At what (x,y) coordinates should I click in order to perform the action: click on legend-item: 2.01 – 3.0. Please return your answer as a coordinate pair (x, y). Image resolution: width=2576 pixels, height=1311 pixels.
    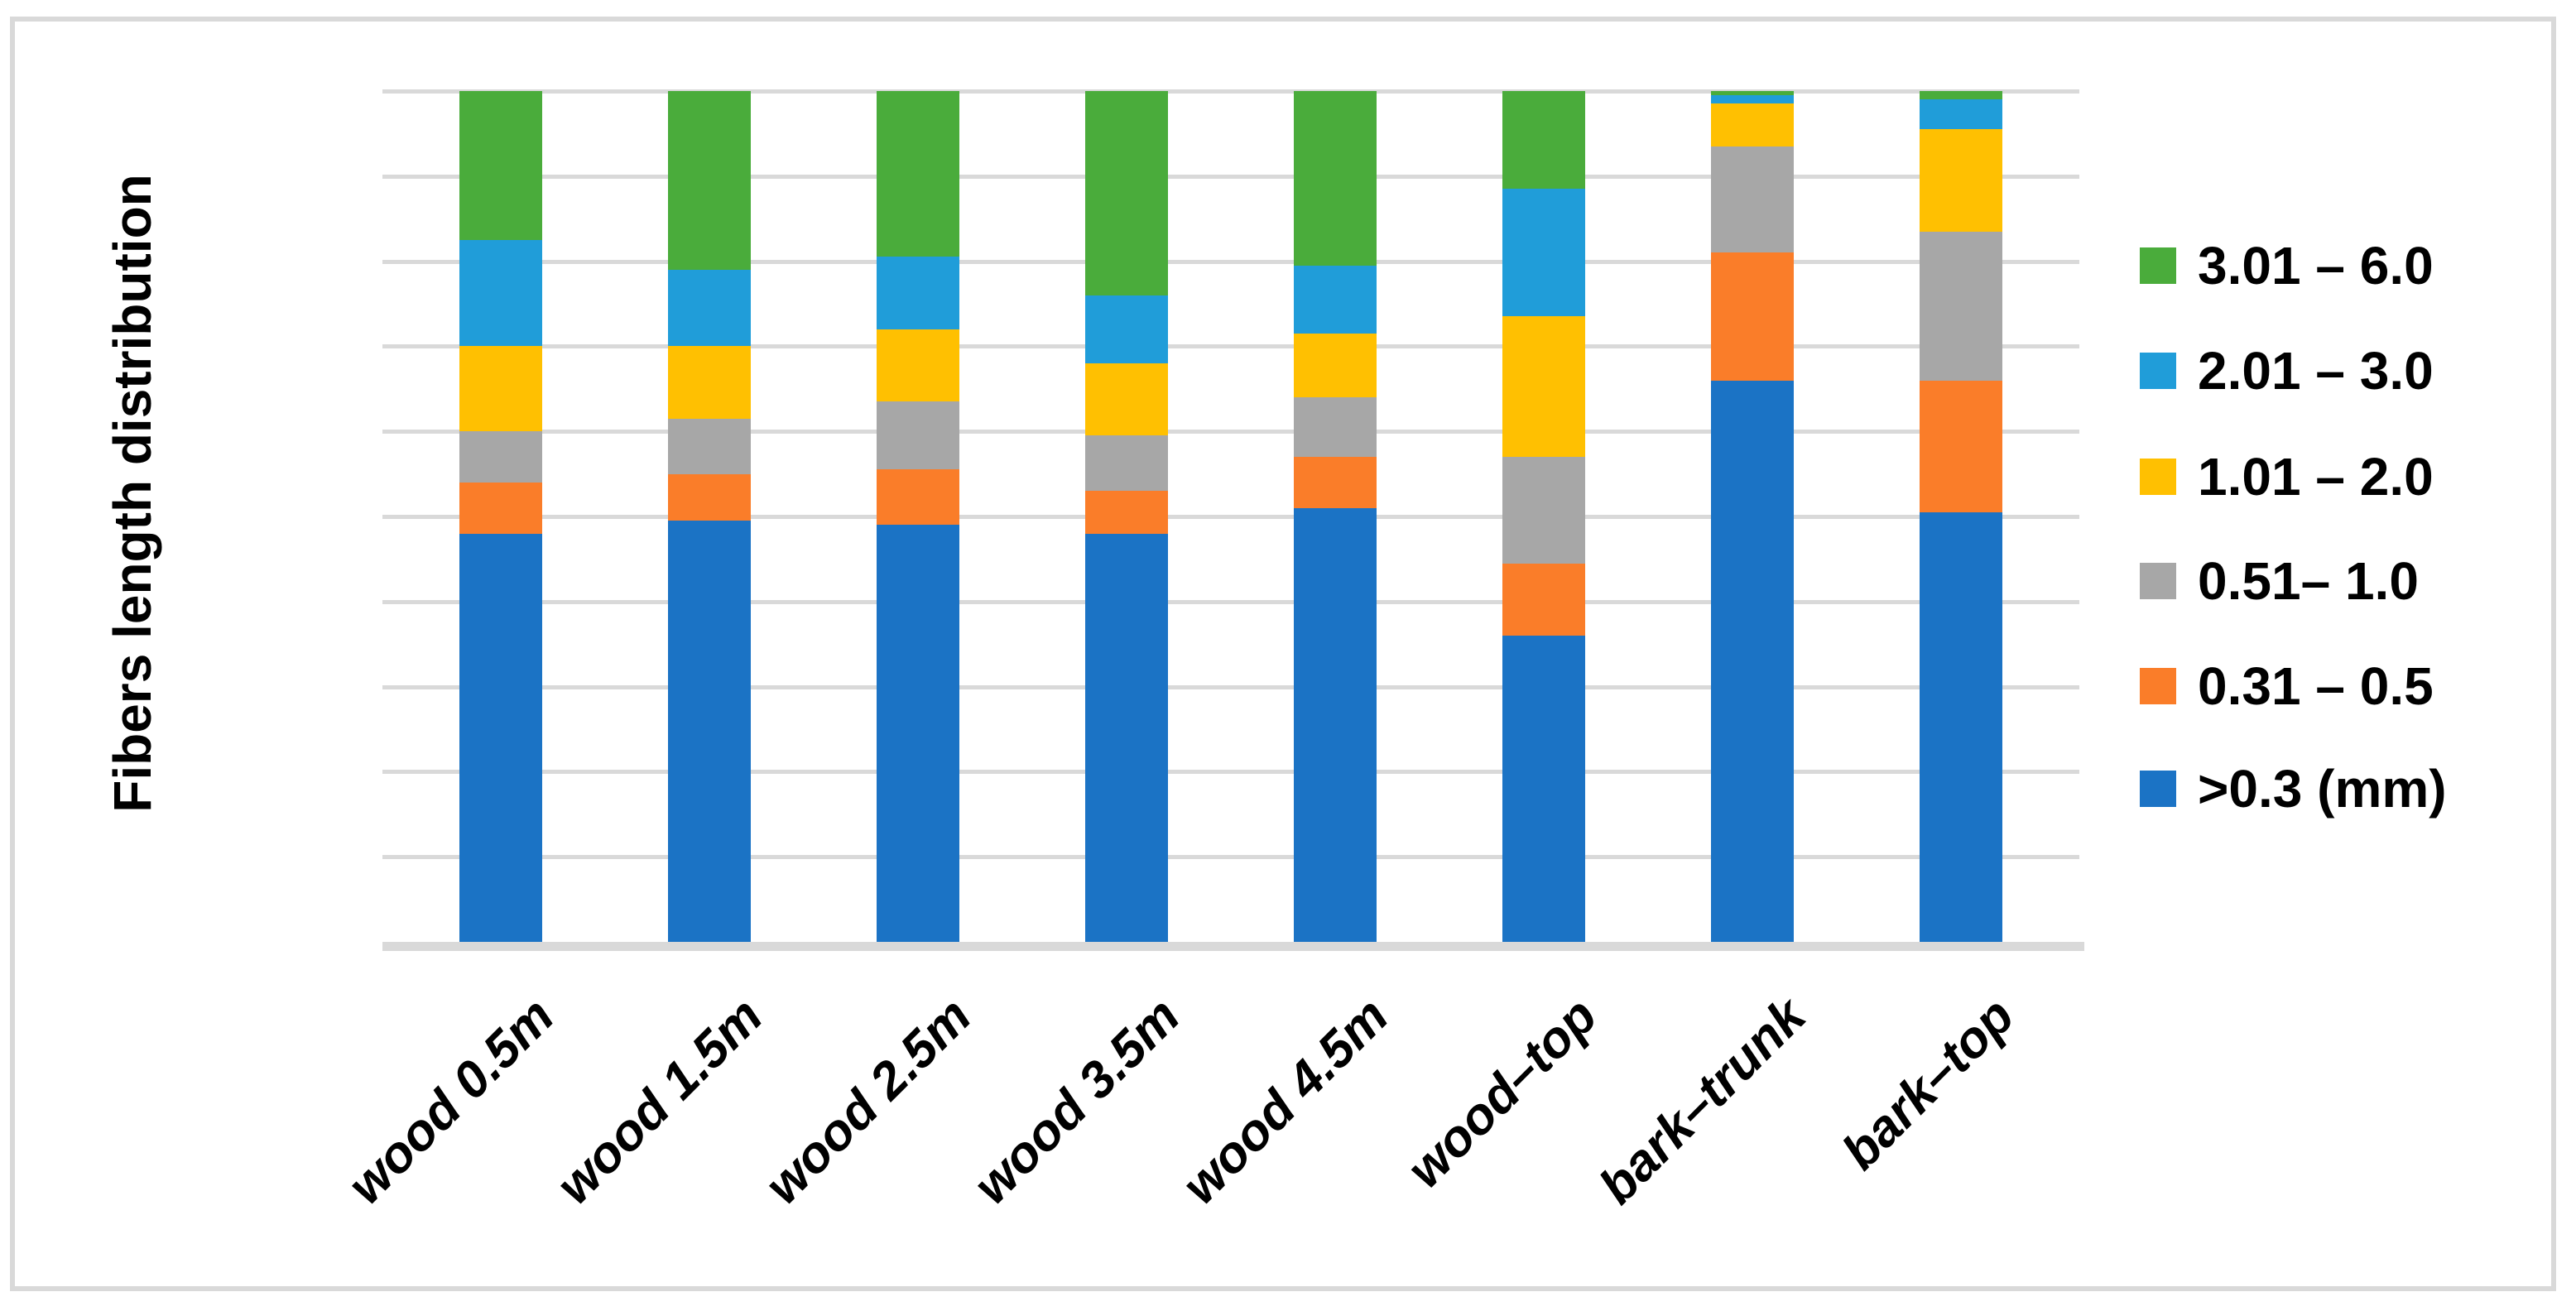
    Looking at the image, I should click on (2287, 371).